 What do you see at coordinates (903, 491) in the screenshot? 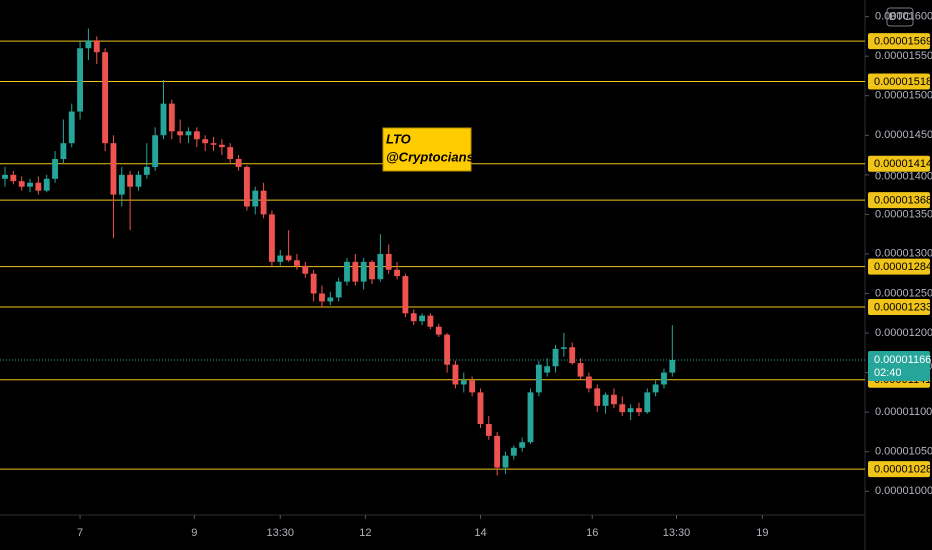
I see `y-tick-label: 0.00001000` at bounding box center [903, 491].